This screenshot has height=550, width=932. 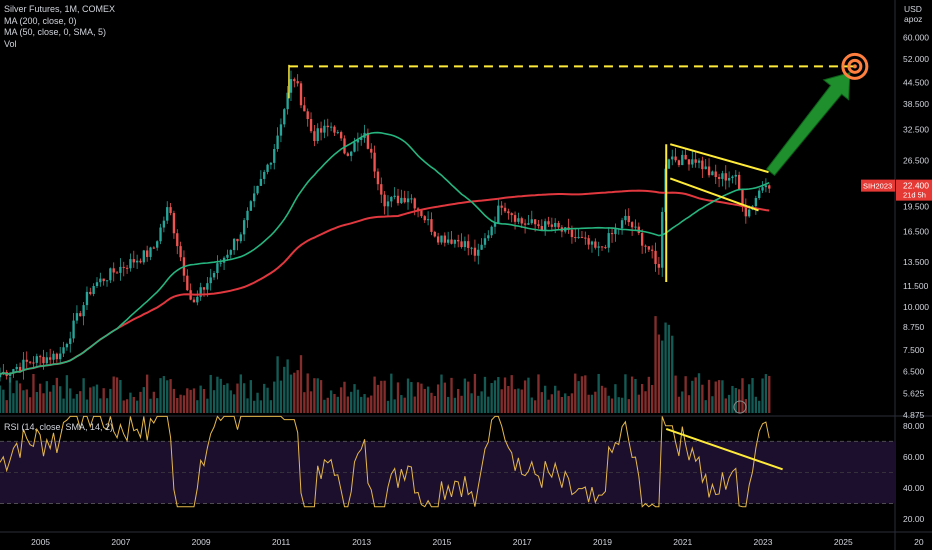 What do you see at coordinates (10, 43) in the screenshot?
I see `volume-label: Vol` at bounding box center [10, 43].